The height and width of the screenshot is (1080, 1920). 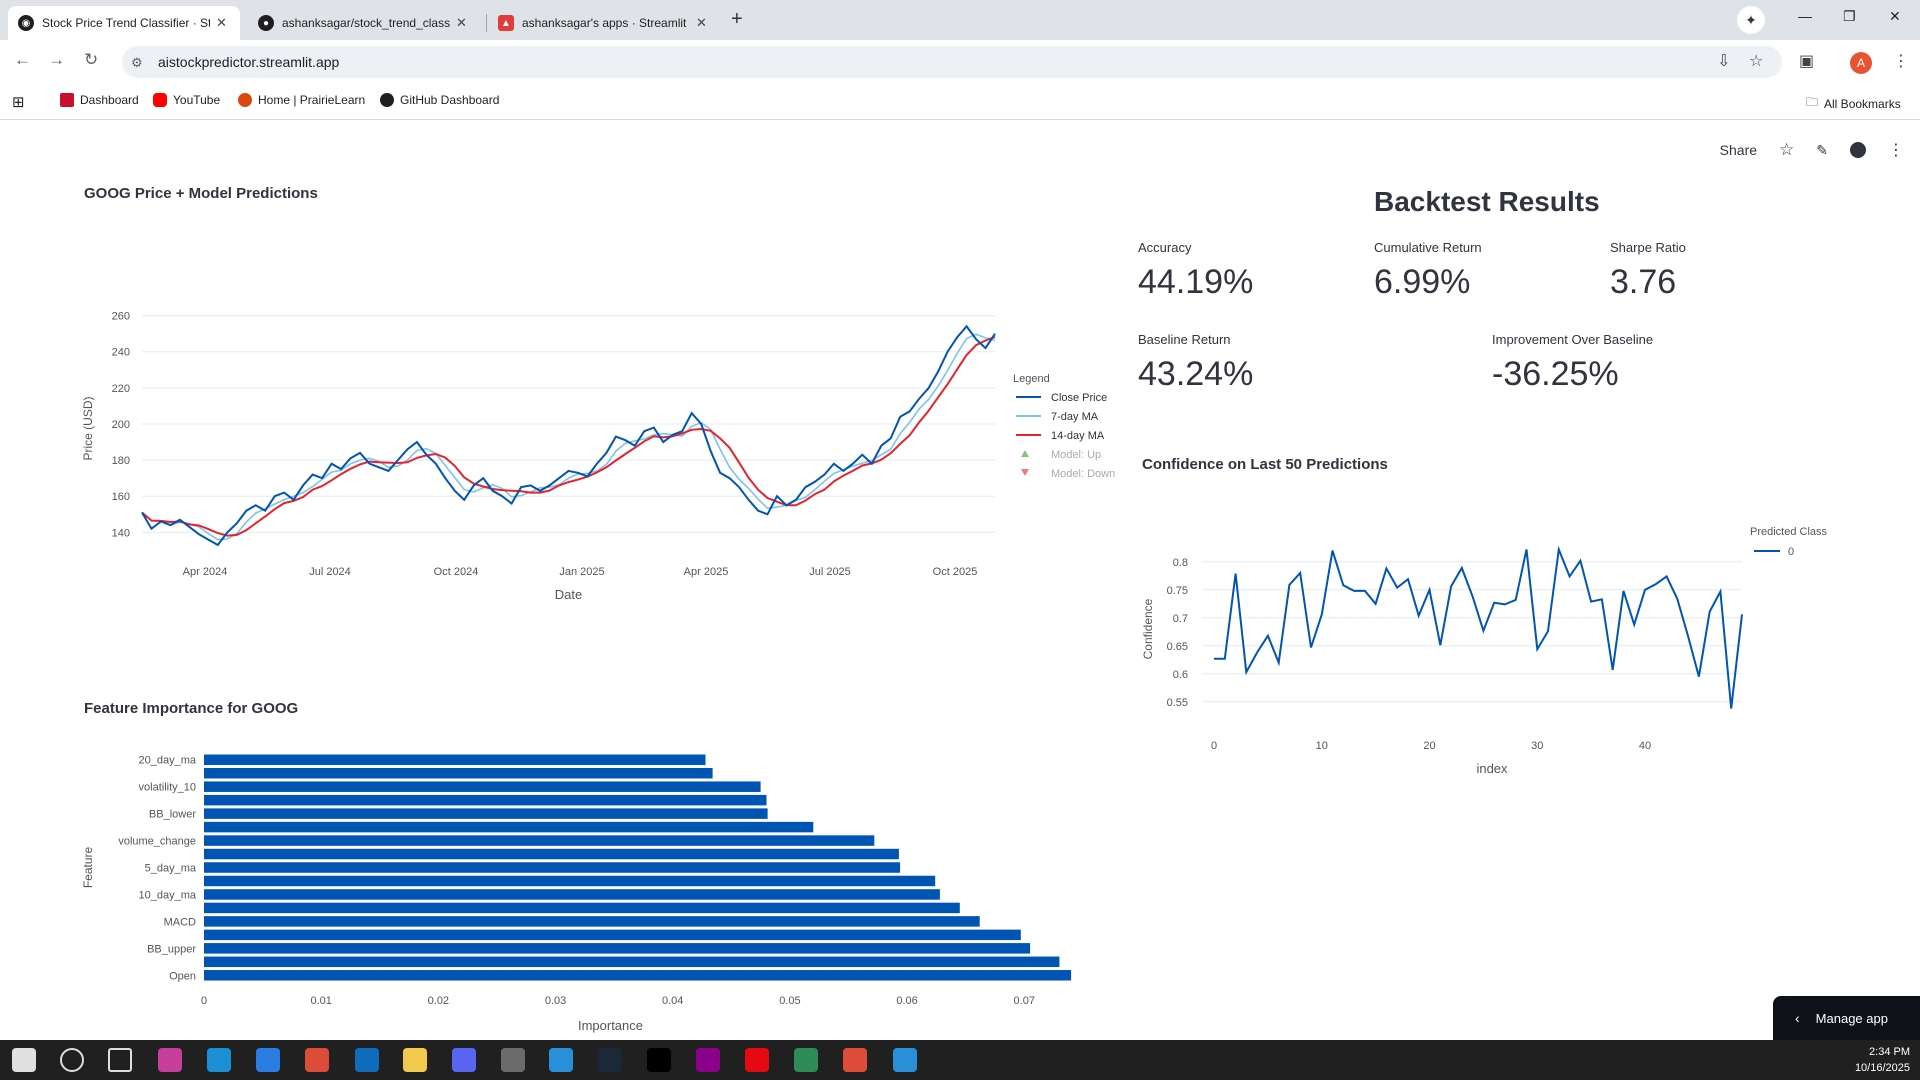 I want to click on new-tab-icon: +, so click(x=737, y=19).